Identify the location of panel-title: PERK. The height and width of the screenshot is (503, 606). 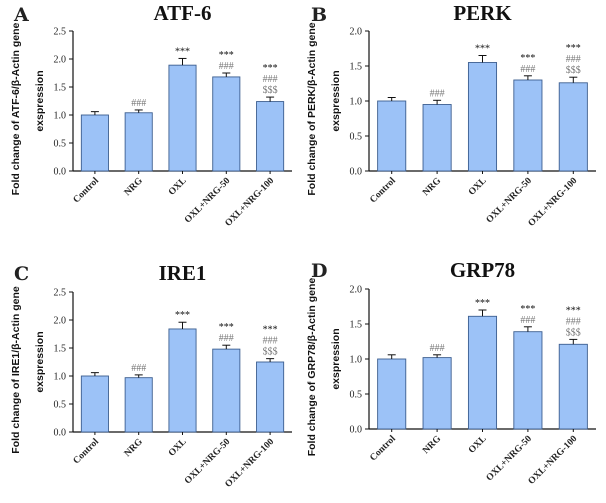
(482, 13).